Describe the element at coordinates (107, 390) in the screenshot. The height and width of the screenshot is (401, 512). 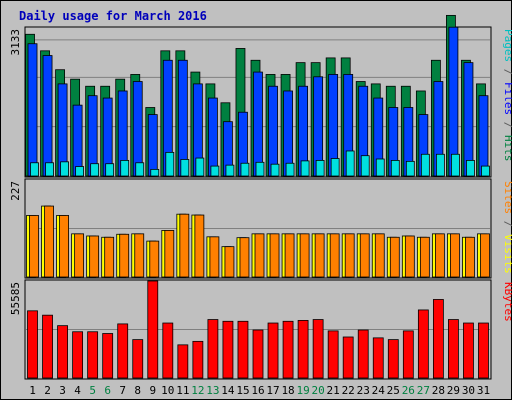
I see `x-label-day-6: 6` at that location.